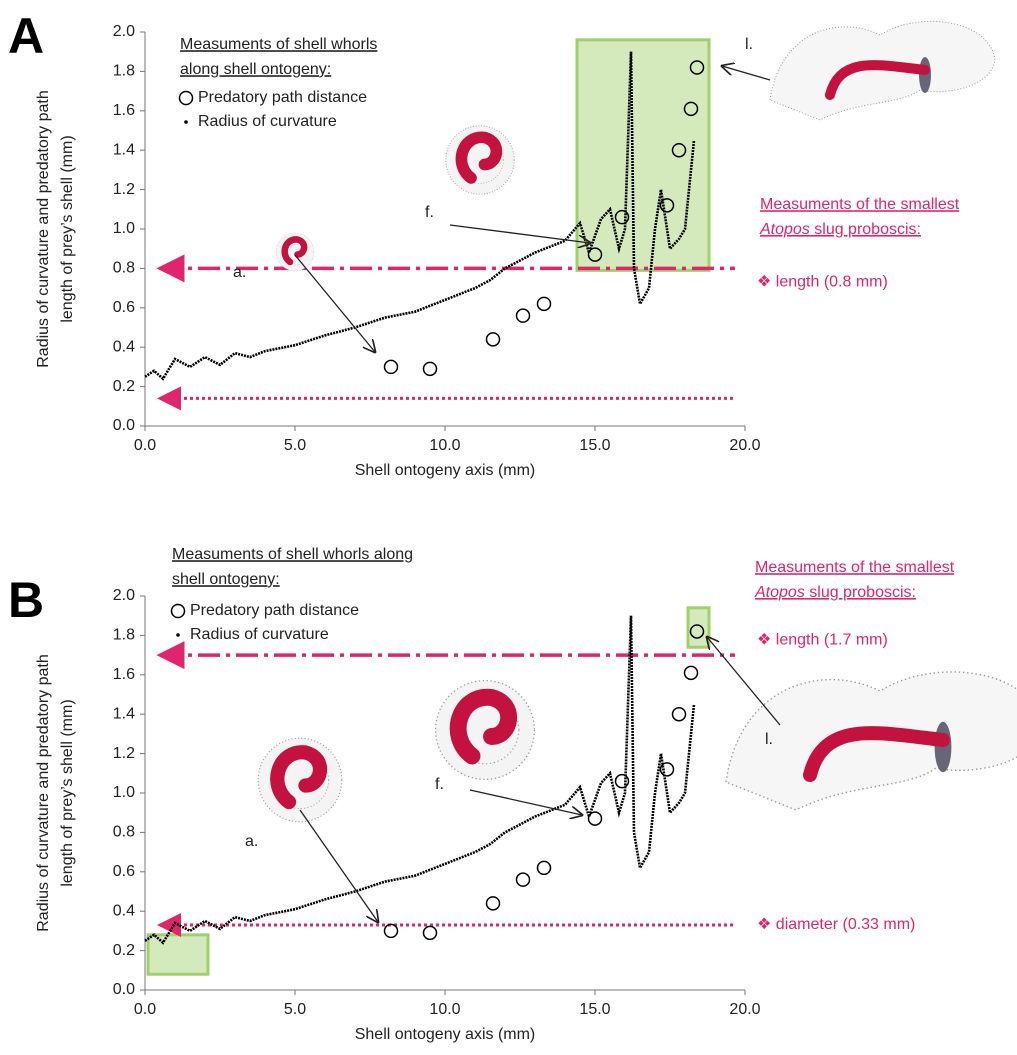 This screenshot has height=1055, width=1017. Describe the element at coordinates (292, 554) in the screenshot. I see `legend-title: Measuments of shell whorls along` at that location.